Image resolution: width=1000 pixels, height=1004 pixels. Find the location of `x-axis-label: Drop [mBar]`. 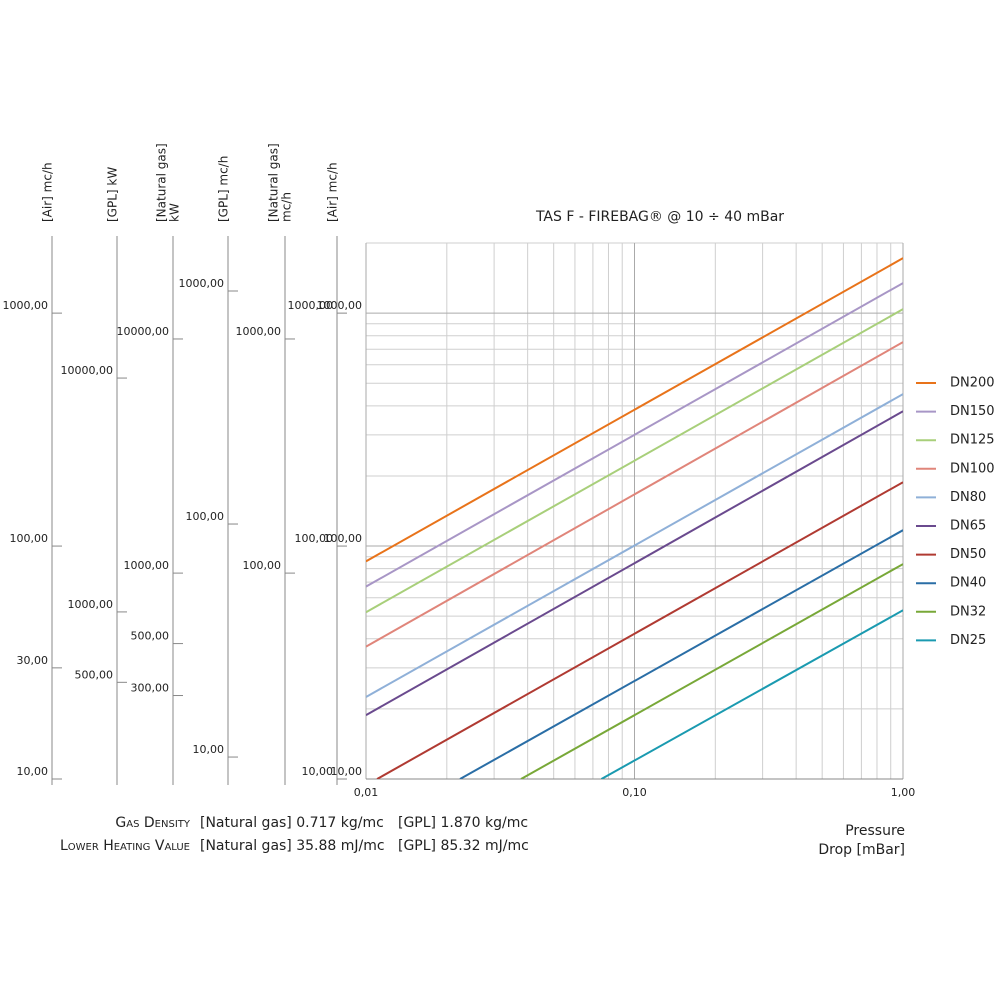

x-axis-label: Drop [mBar] is located at coordinates (861, 850).